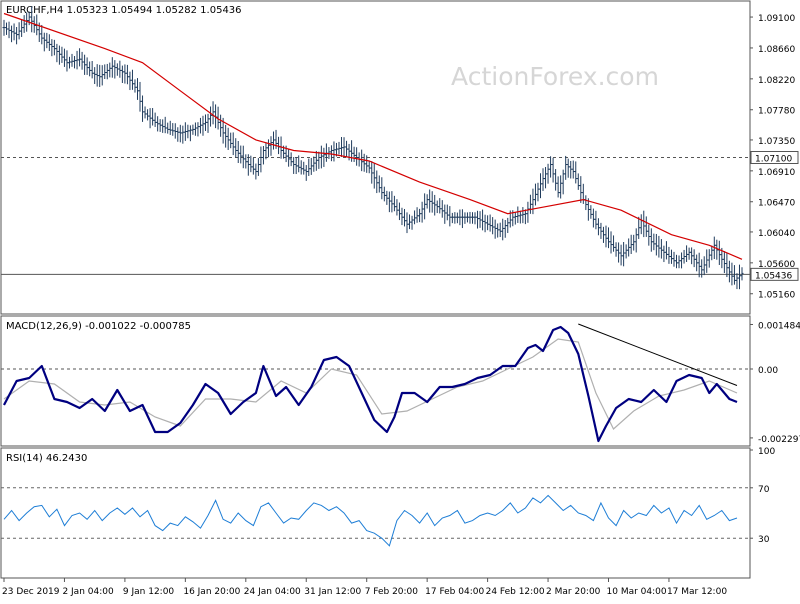 Image resolution: width=800 pixels, height=604 pixels. Describe the element at coordinates (149, 592) in the screenshot. I see `x-axis-label: 9 Jan 12:00` at that location.